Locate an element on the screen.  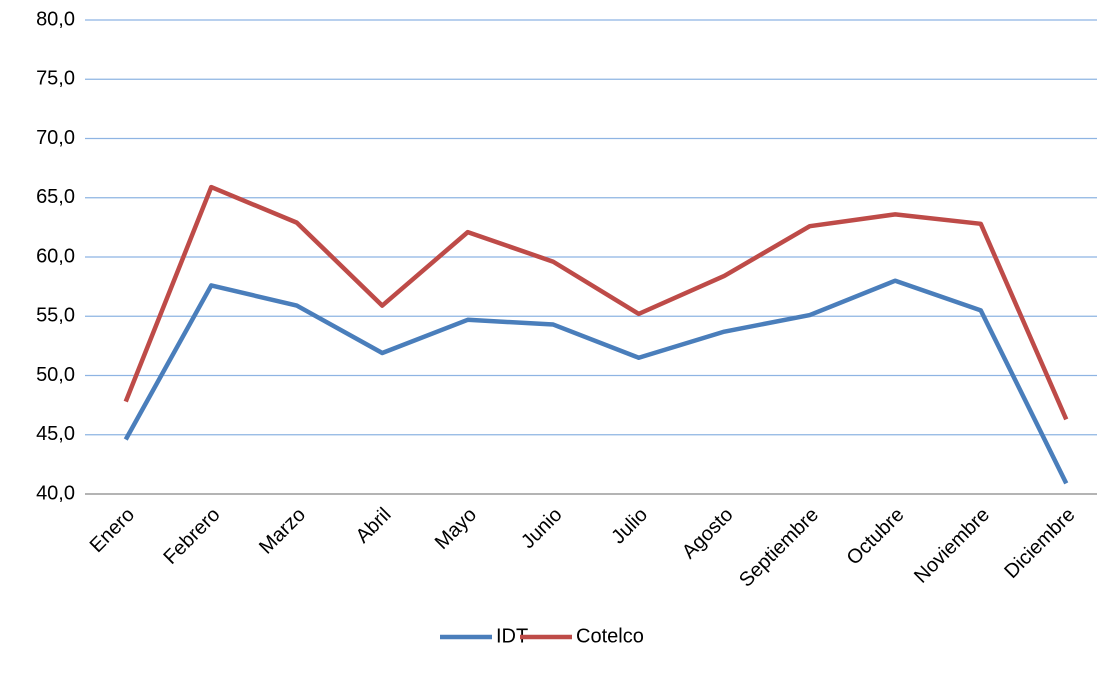
y-tick-label: 80,0 is located at coordinates (55, 19).